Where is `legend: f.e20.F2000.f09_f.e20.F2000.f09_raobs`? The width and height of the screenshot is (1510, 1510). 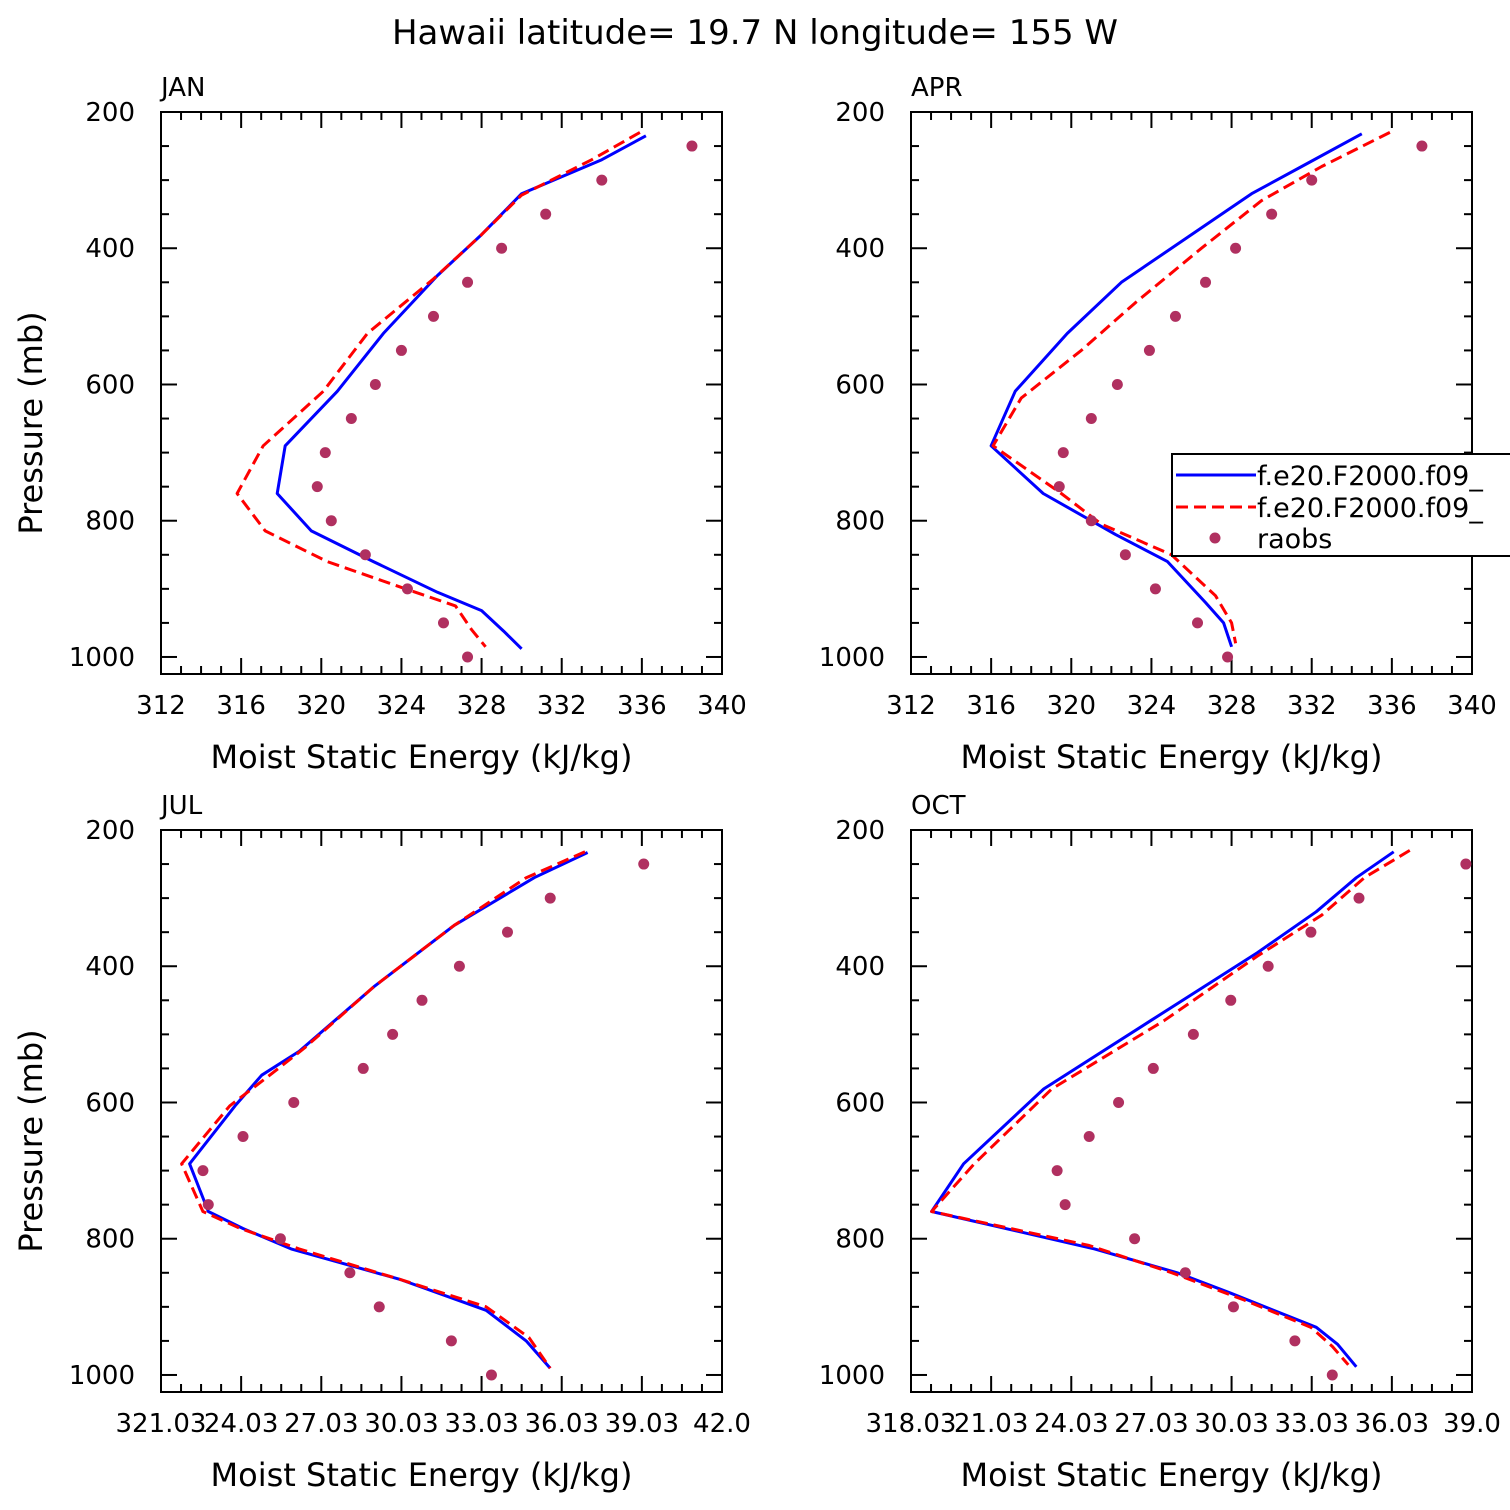 legend: f.e20.F2000.f09_f.e20.F2000.f09_raobs is located at coordinates (1340, 505).